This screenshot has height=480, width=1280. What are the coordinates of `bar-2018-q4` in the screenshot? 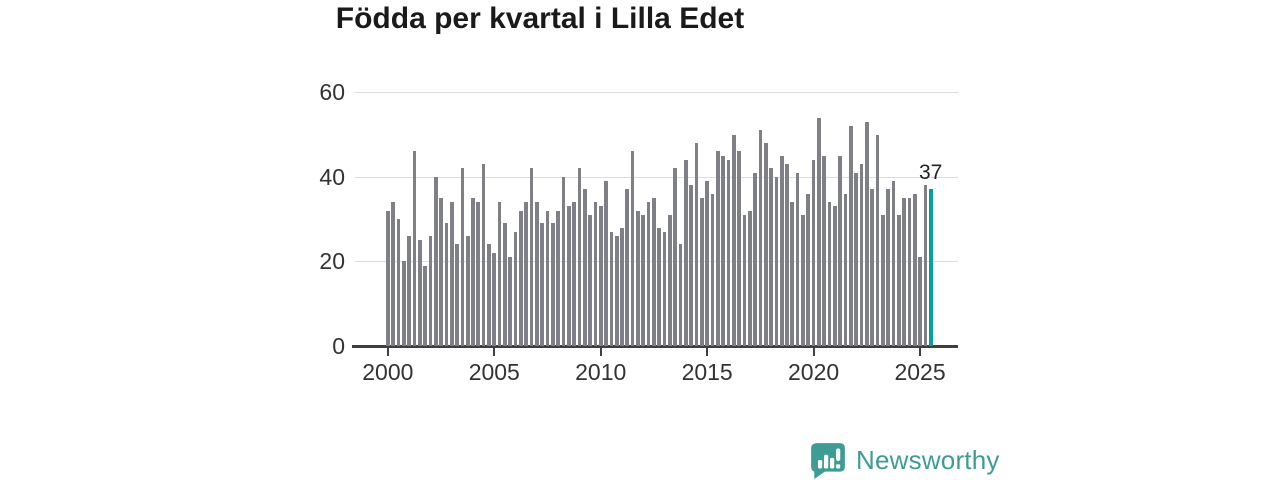 It's located at (787, 255).